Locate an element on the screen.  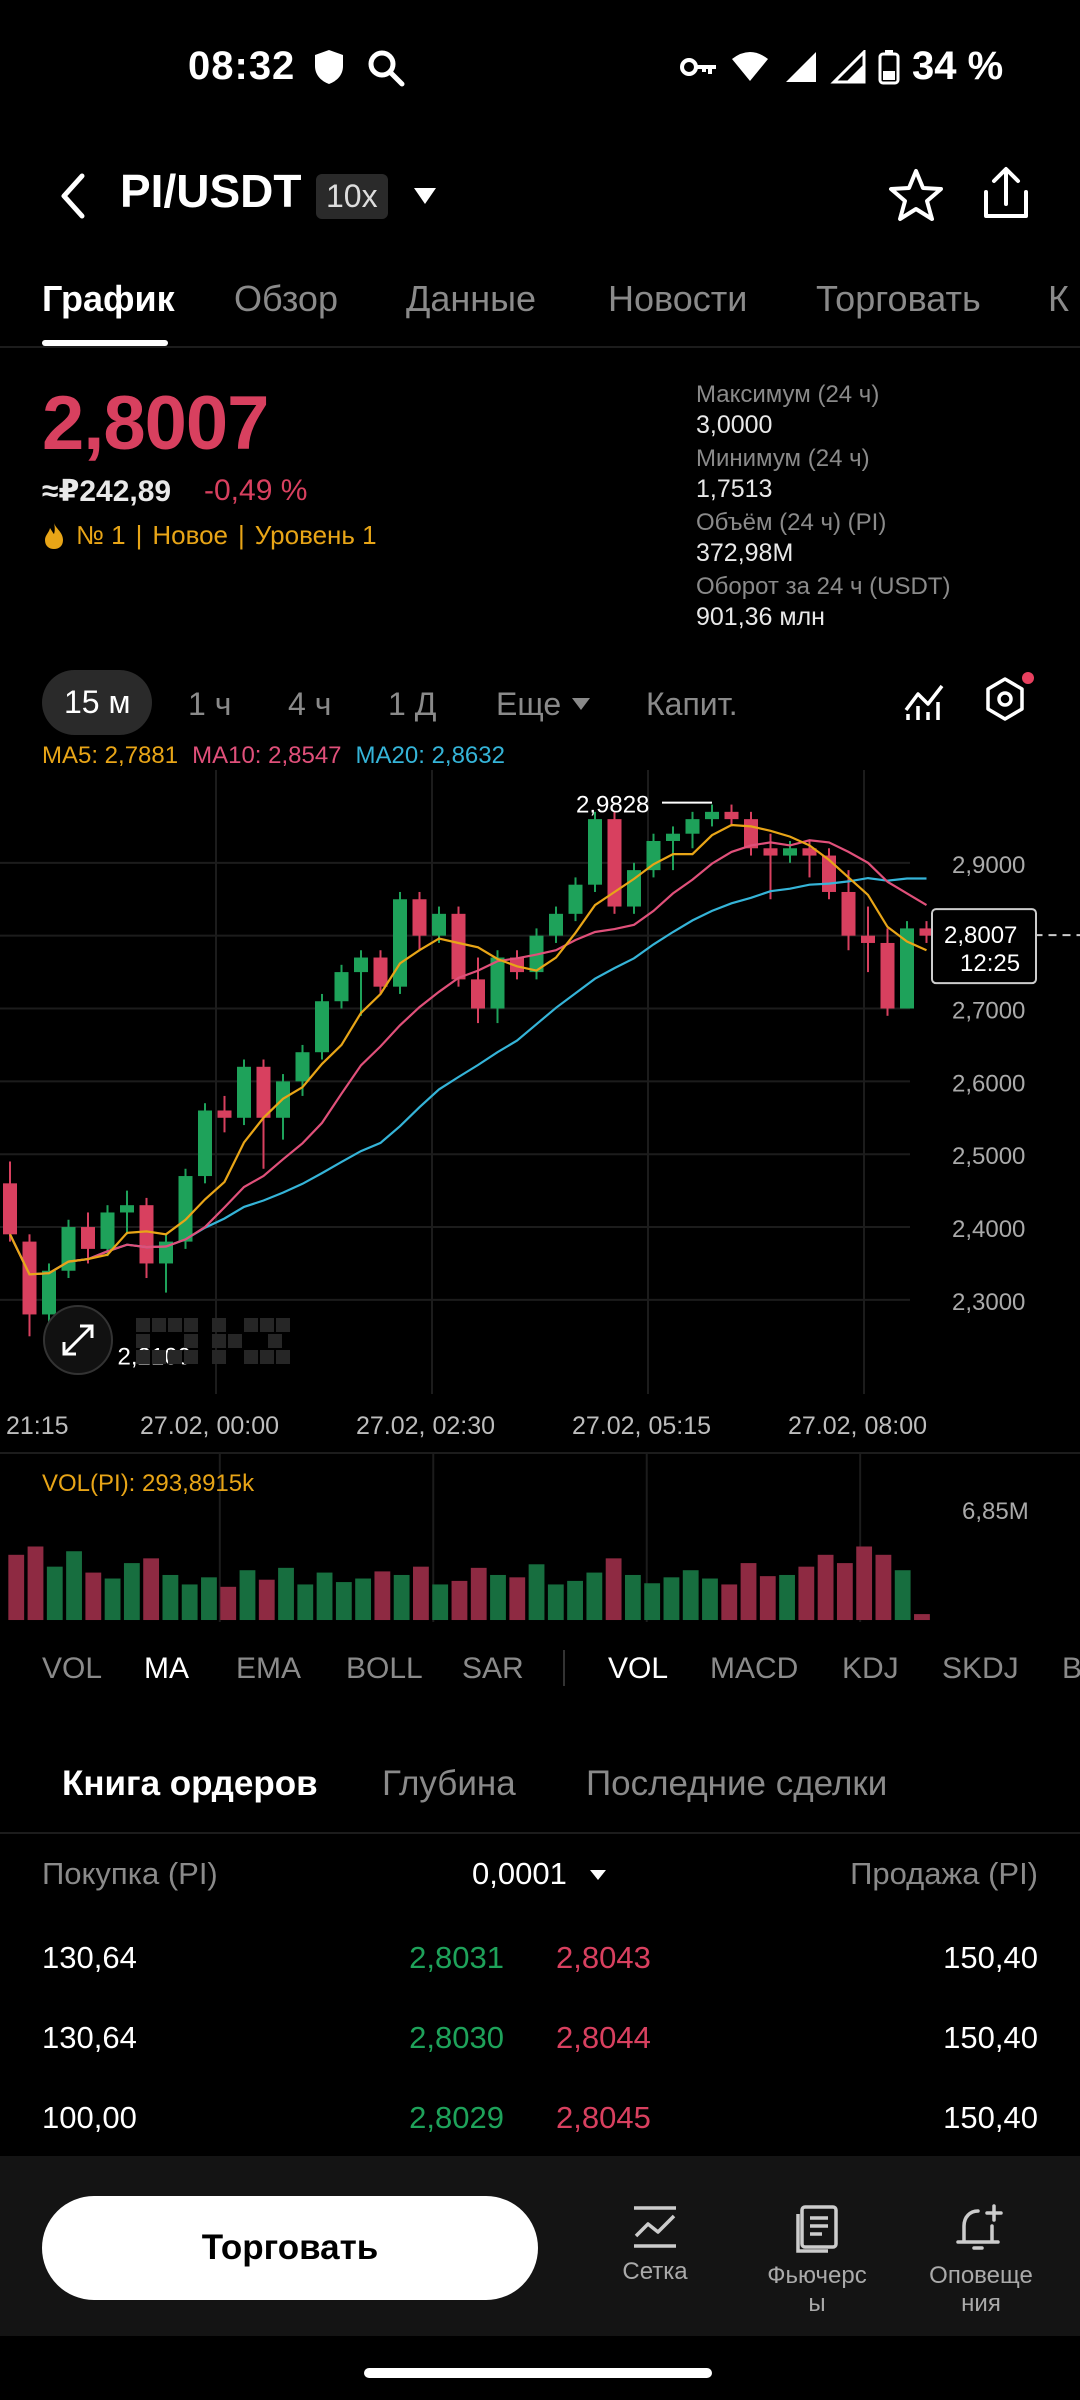
ind-boll: BOLL is located at coordinates (384, 1668).